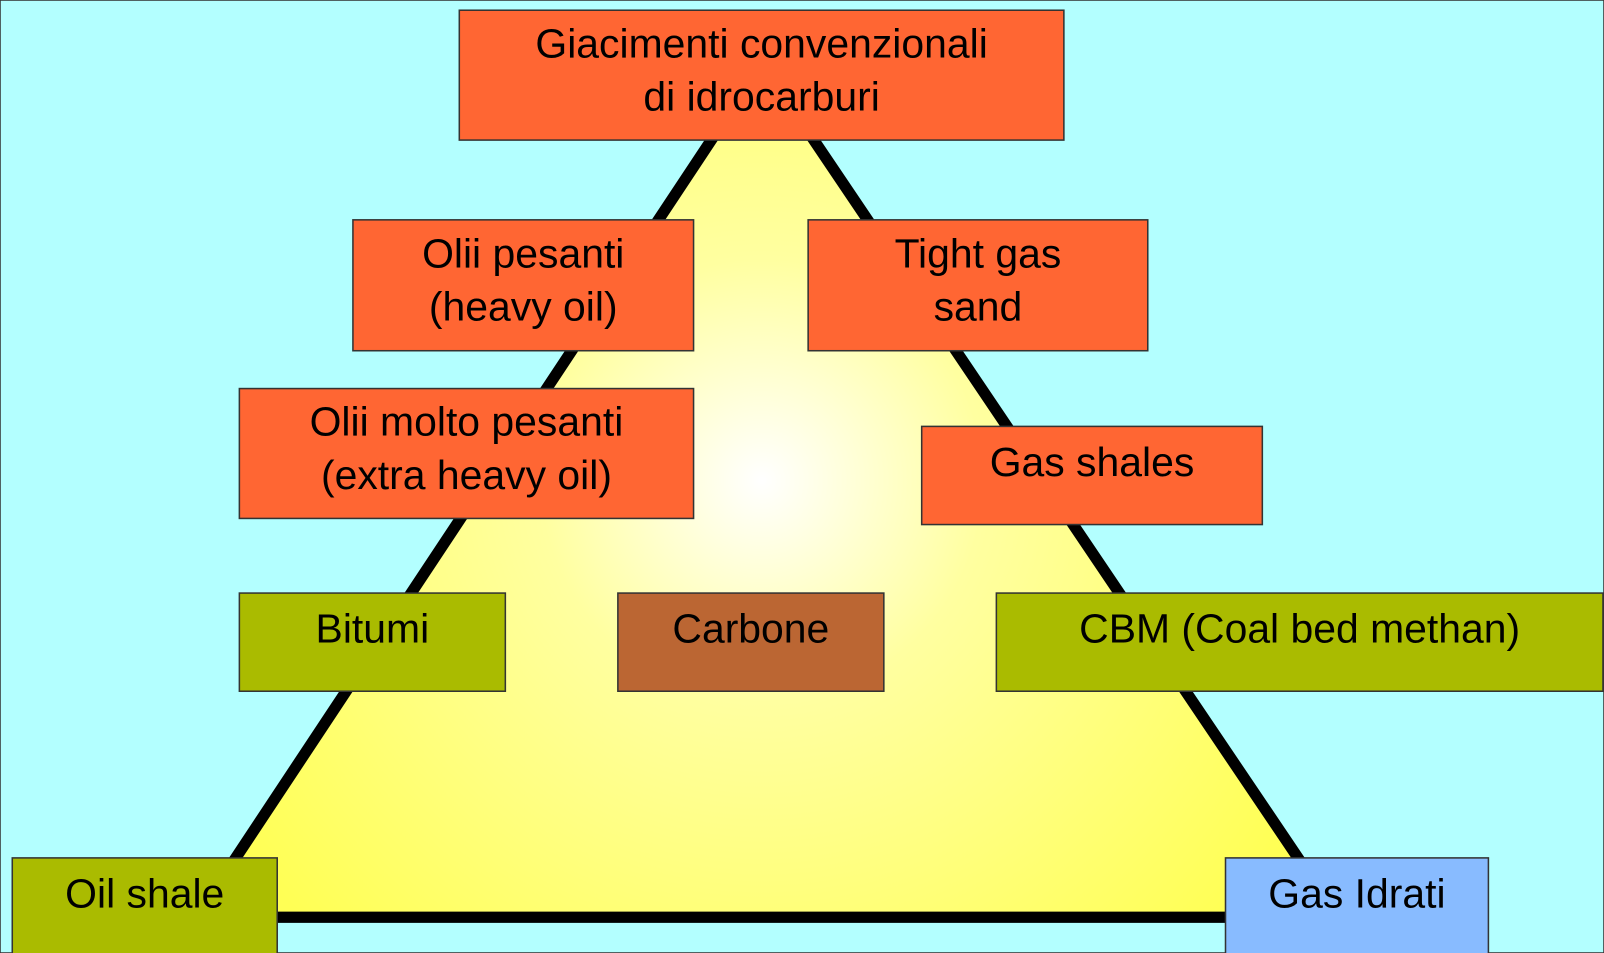 This screenshot has width=1604, height=953. Describe the element at coordinates (523, 253) in the screenshot. I see `node-label: Olii pesanti` at that location.